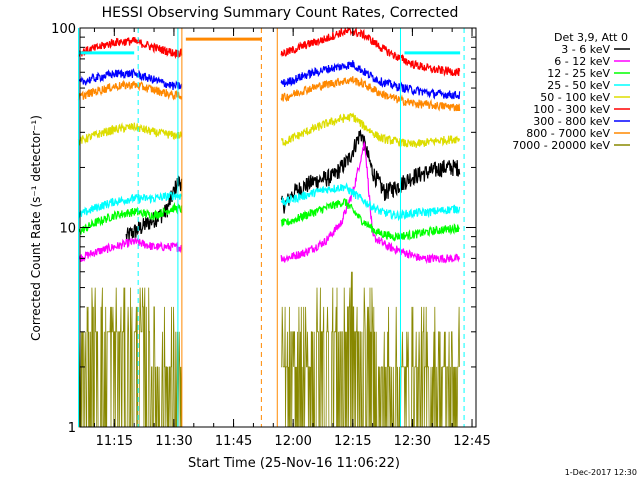 This screenshot has width=640, height=480. What do you see at coordinates (67, 229) in the screenshot?
I see `y-tick-label: 10` at bounding box center [67, 229].